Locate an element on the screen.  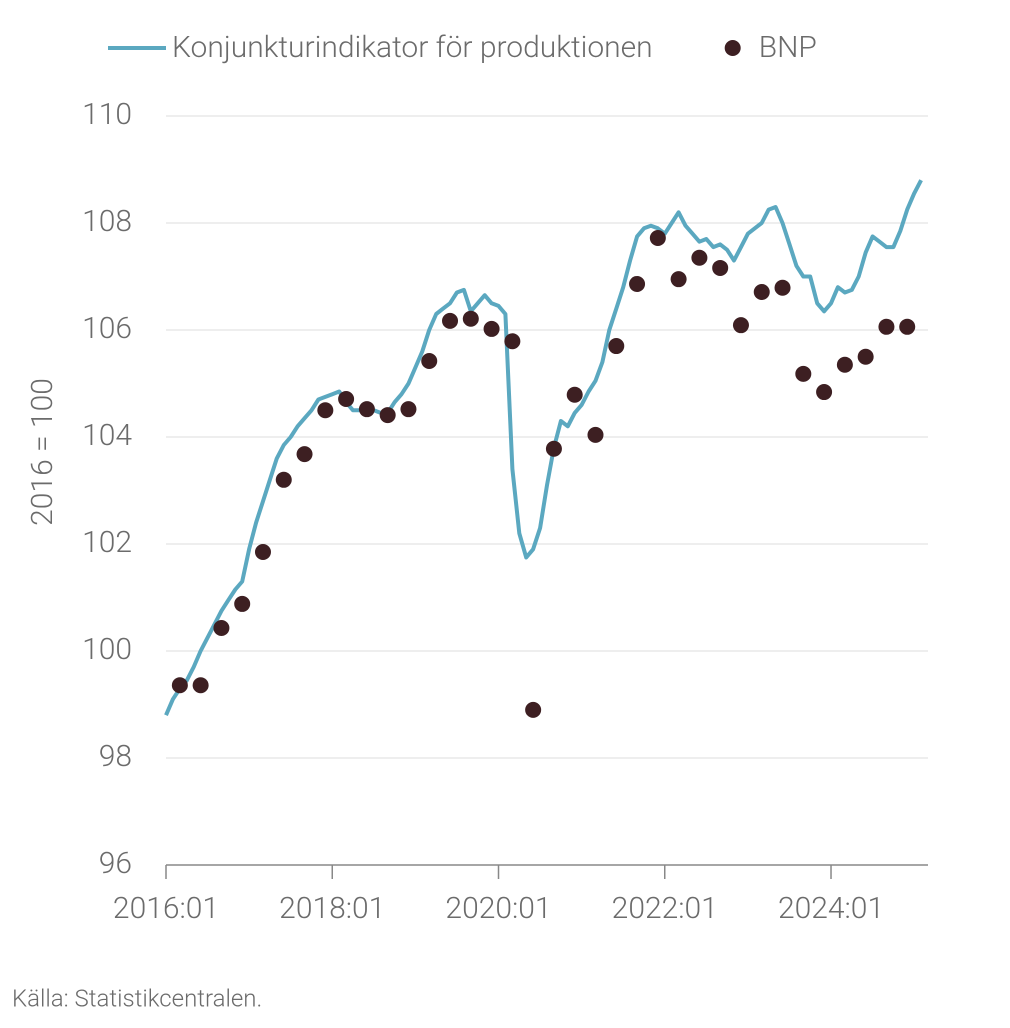
source: Källa: Statistikcentralen. is located at coordinates (137, 998).